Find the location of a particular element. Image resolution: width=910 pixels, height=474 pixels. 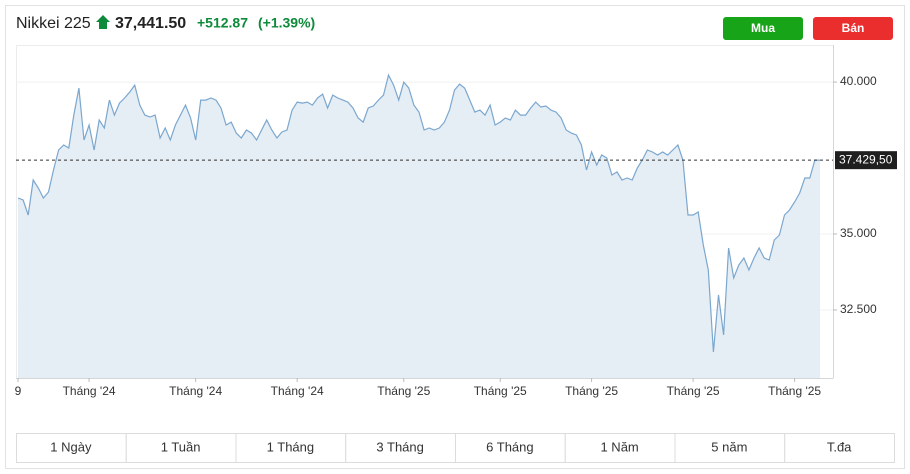

range-label: 1 Tuần is located at coordinates (181, 446).